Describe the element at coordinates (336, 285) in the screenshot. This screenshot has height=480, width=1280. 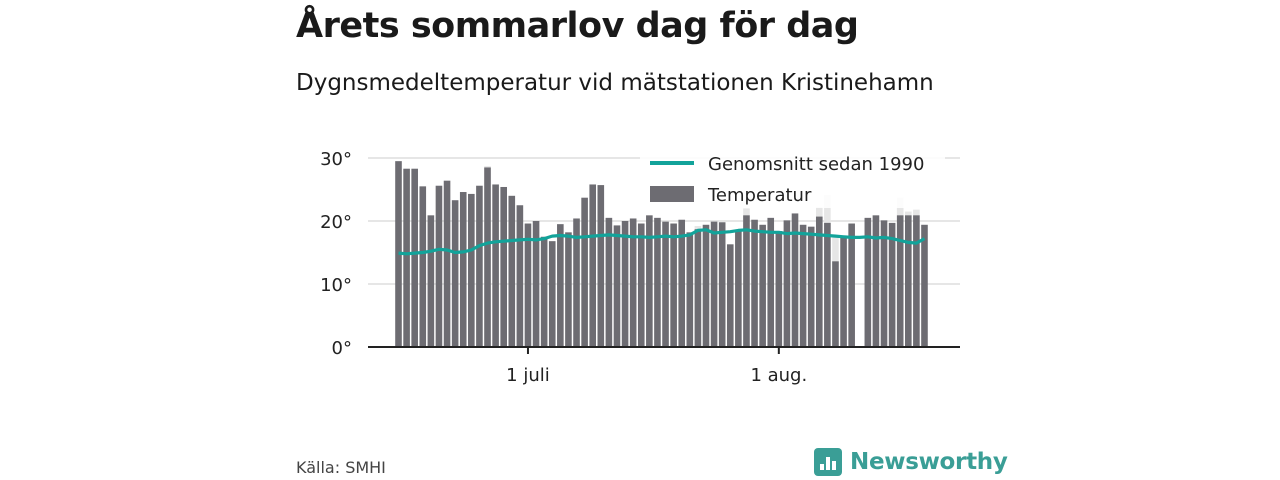
I see `y-tick-label: 10°` at that location.